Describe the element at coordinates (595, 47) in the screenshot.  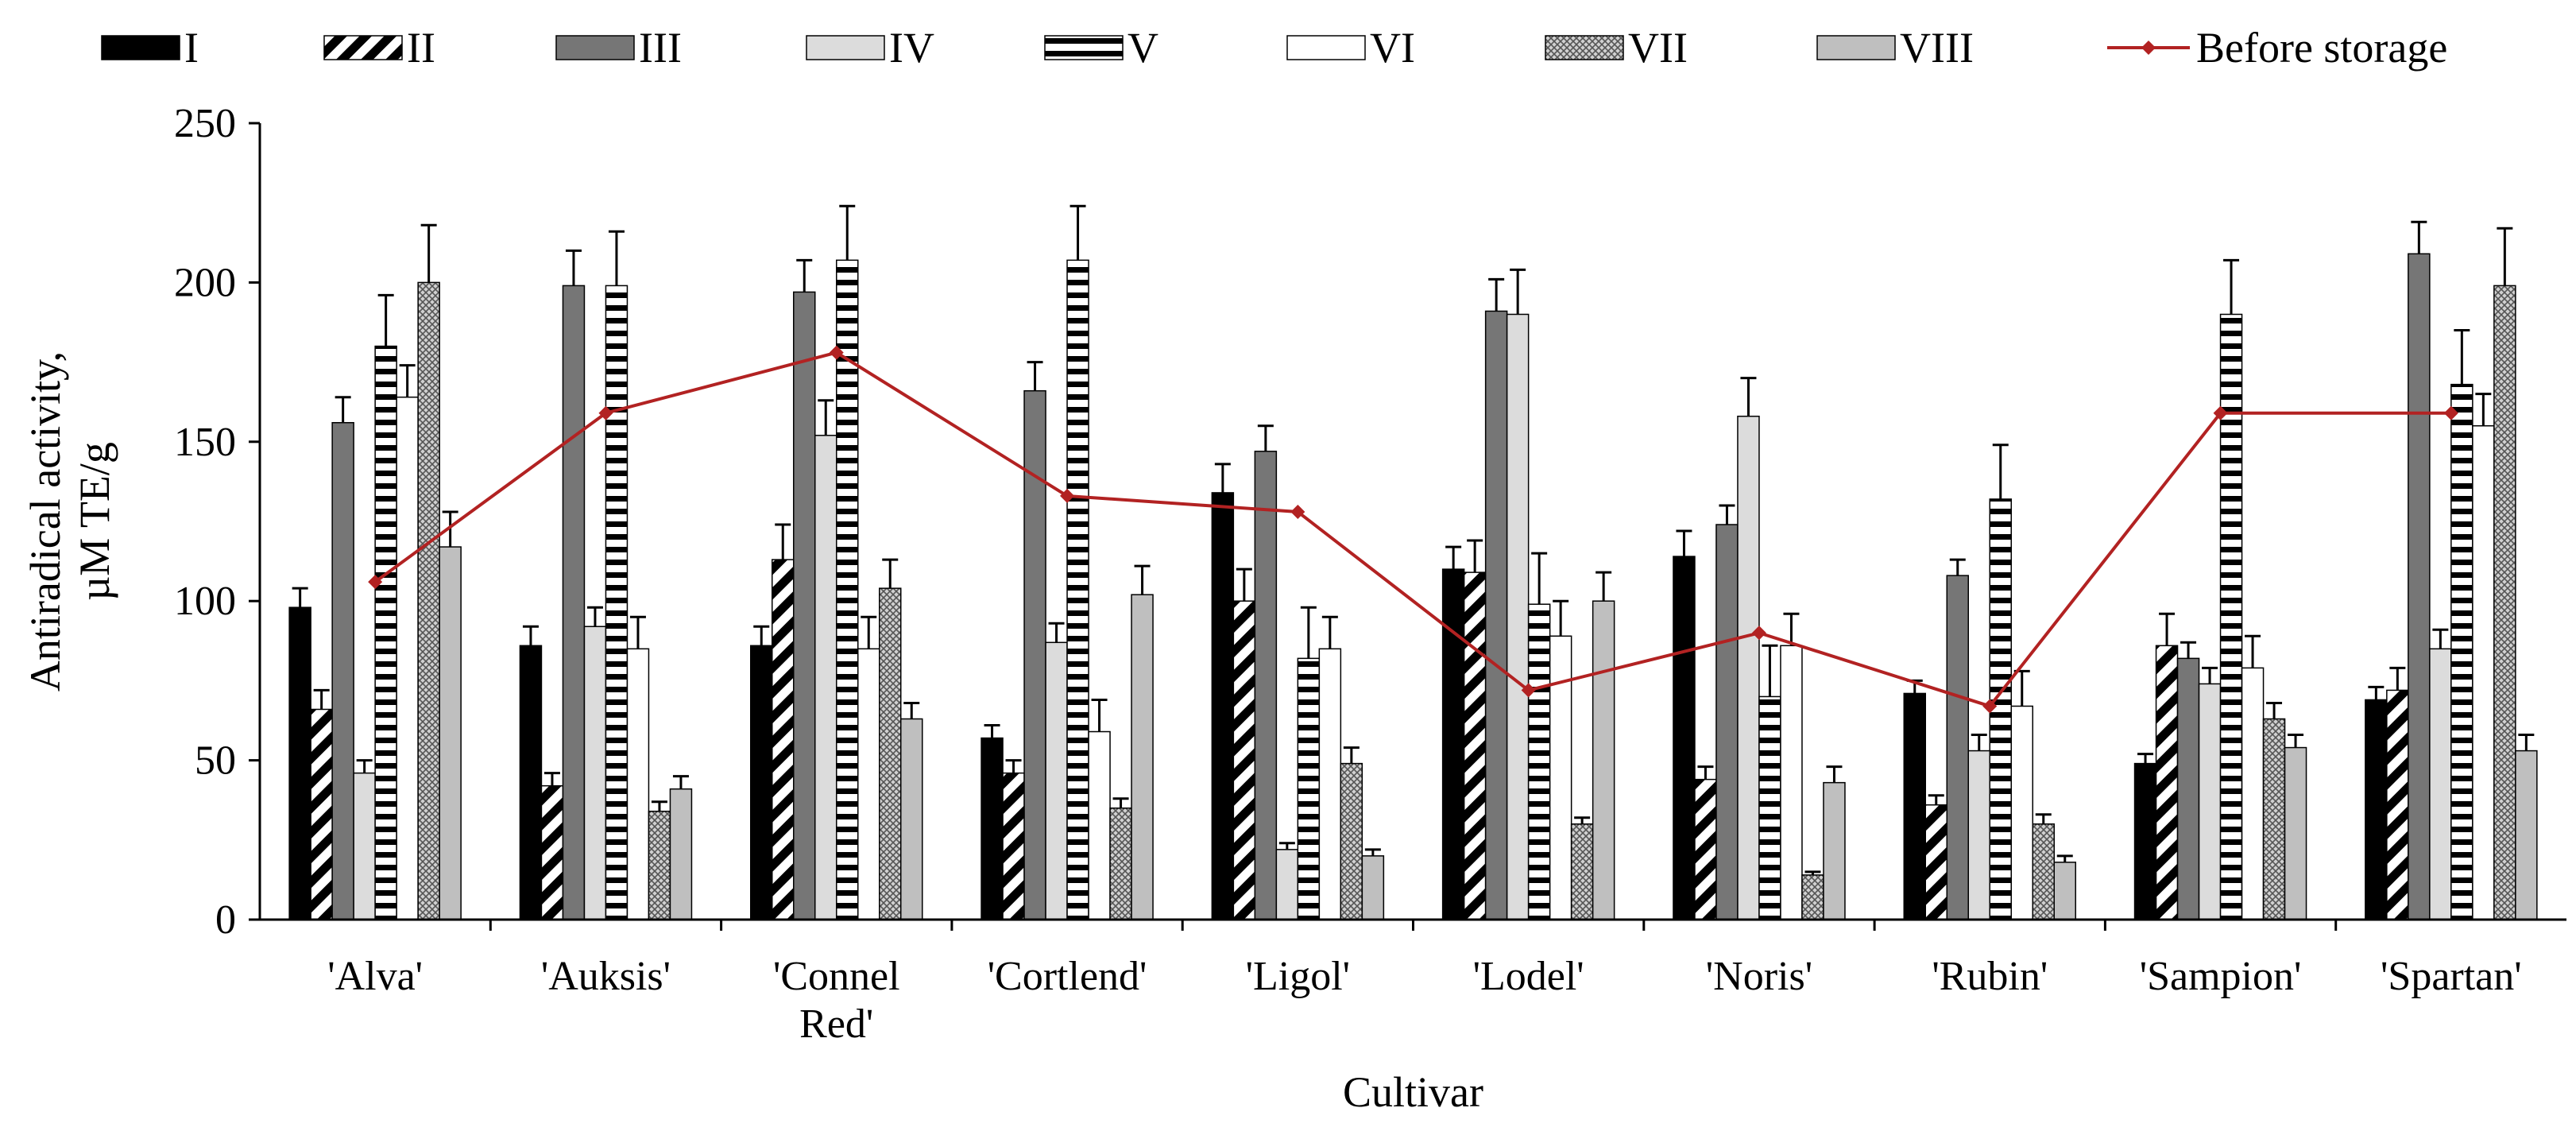
I see `legend-swatch-iii` at that location.